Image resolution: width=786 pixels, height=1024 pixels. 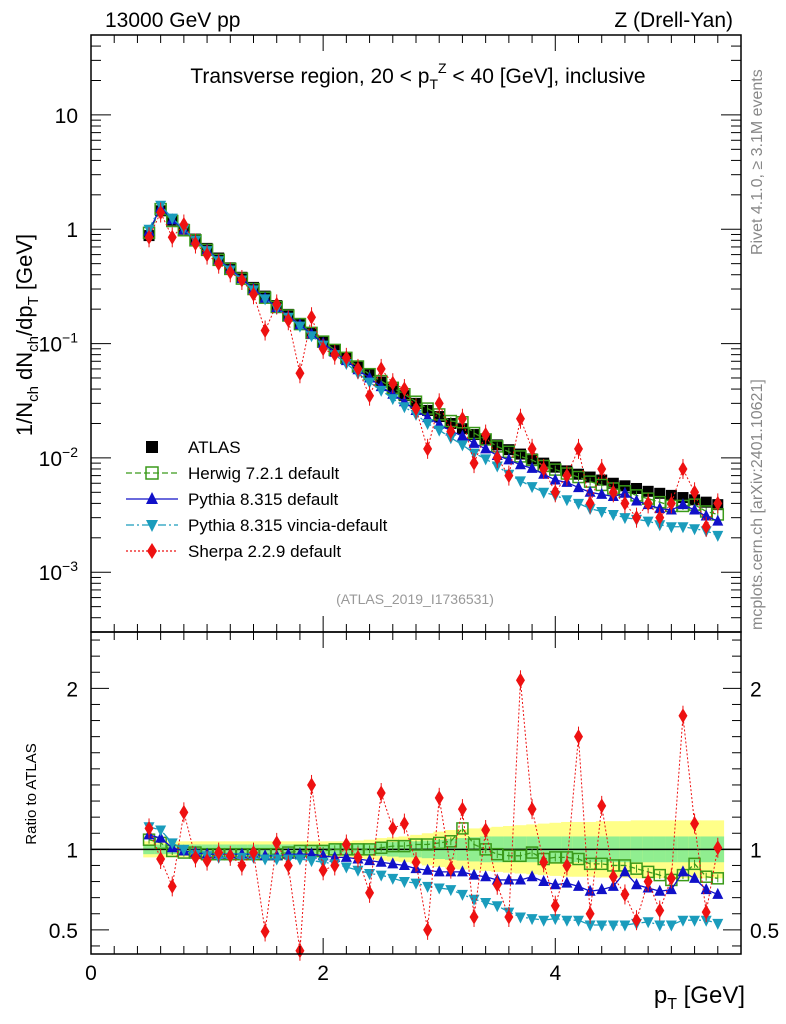 What do you see at coordinates (756, 689) in the screenshot?
I see `ratio-y-tick-label: 2` at bounding box center [756, 689].